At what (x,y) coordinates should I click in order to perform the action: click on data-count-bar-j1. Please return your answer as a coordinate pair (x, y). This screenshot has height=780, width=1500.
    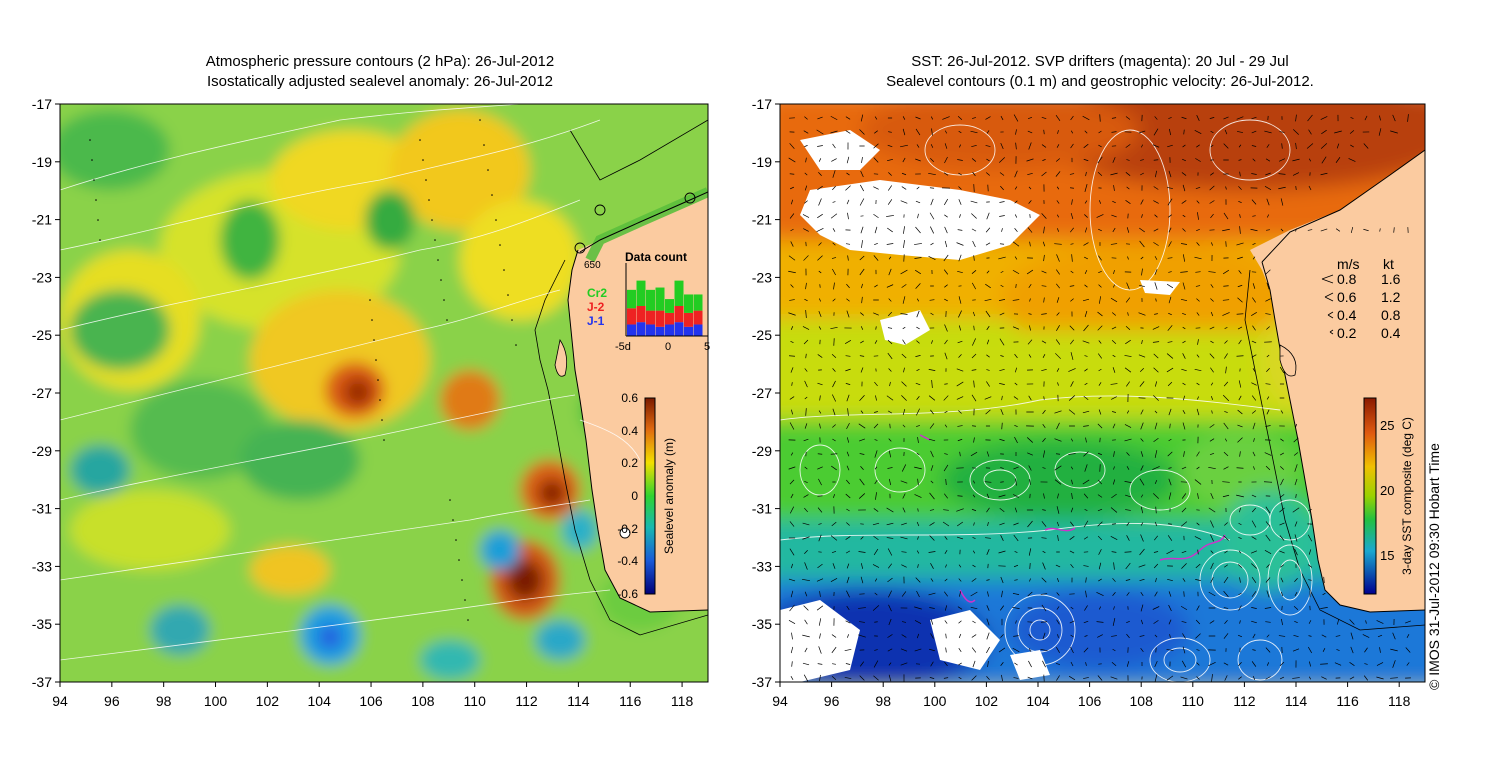
    Looking at the image, I should click on (669, 330).